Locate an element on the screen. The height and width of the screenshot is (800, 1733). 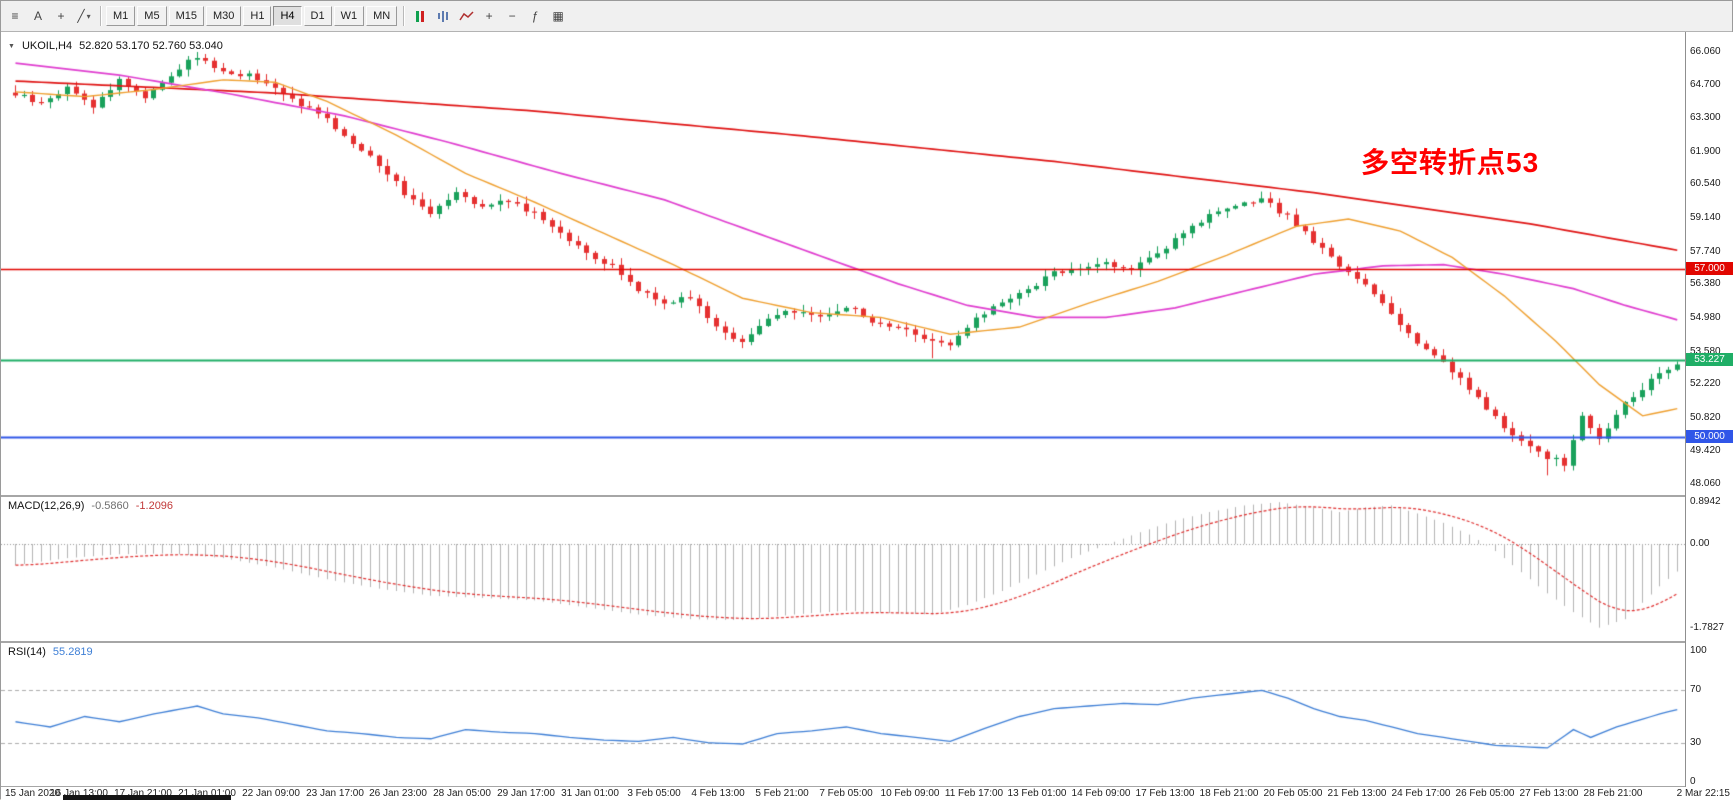
price-axis-label: 48.060 is located at coordinates (1705, 483).